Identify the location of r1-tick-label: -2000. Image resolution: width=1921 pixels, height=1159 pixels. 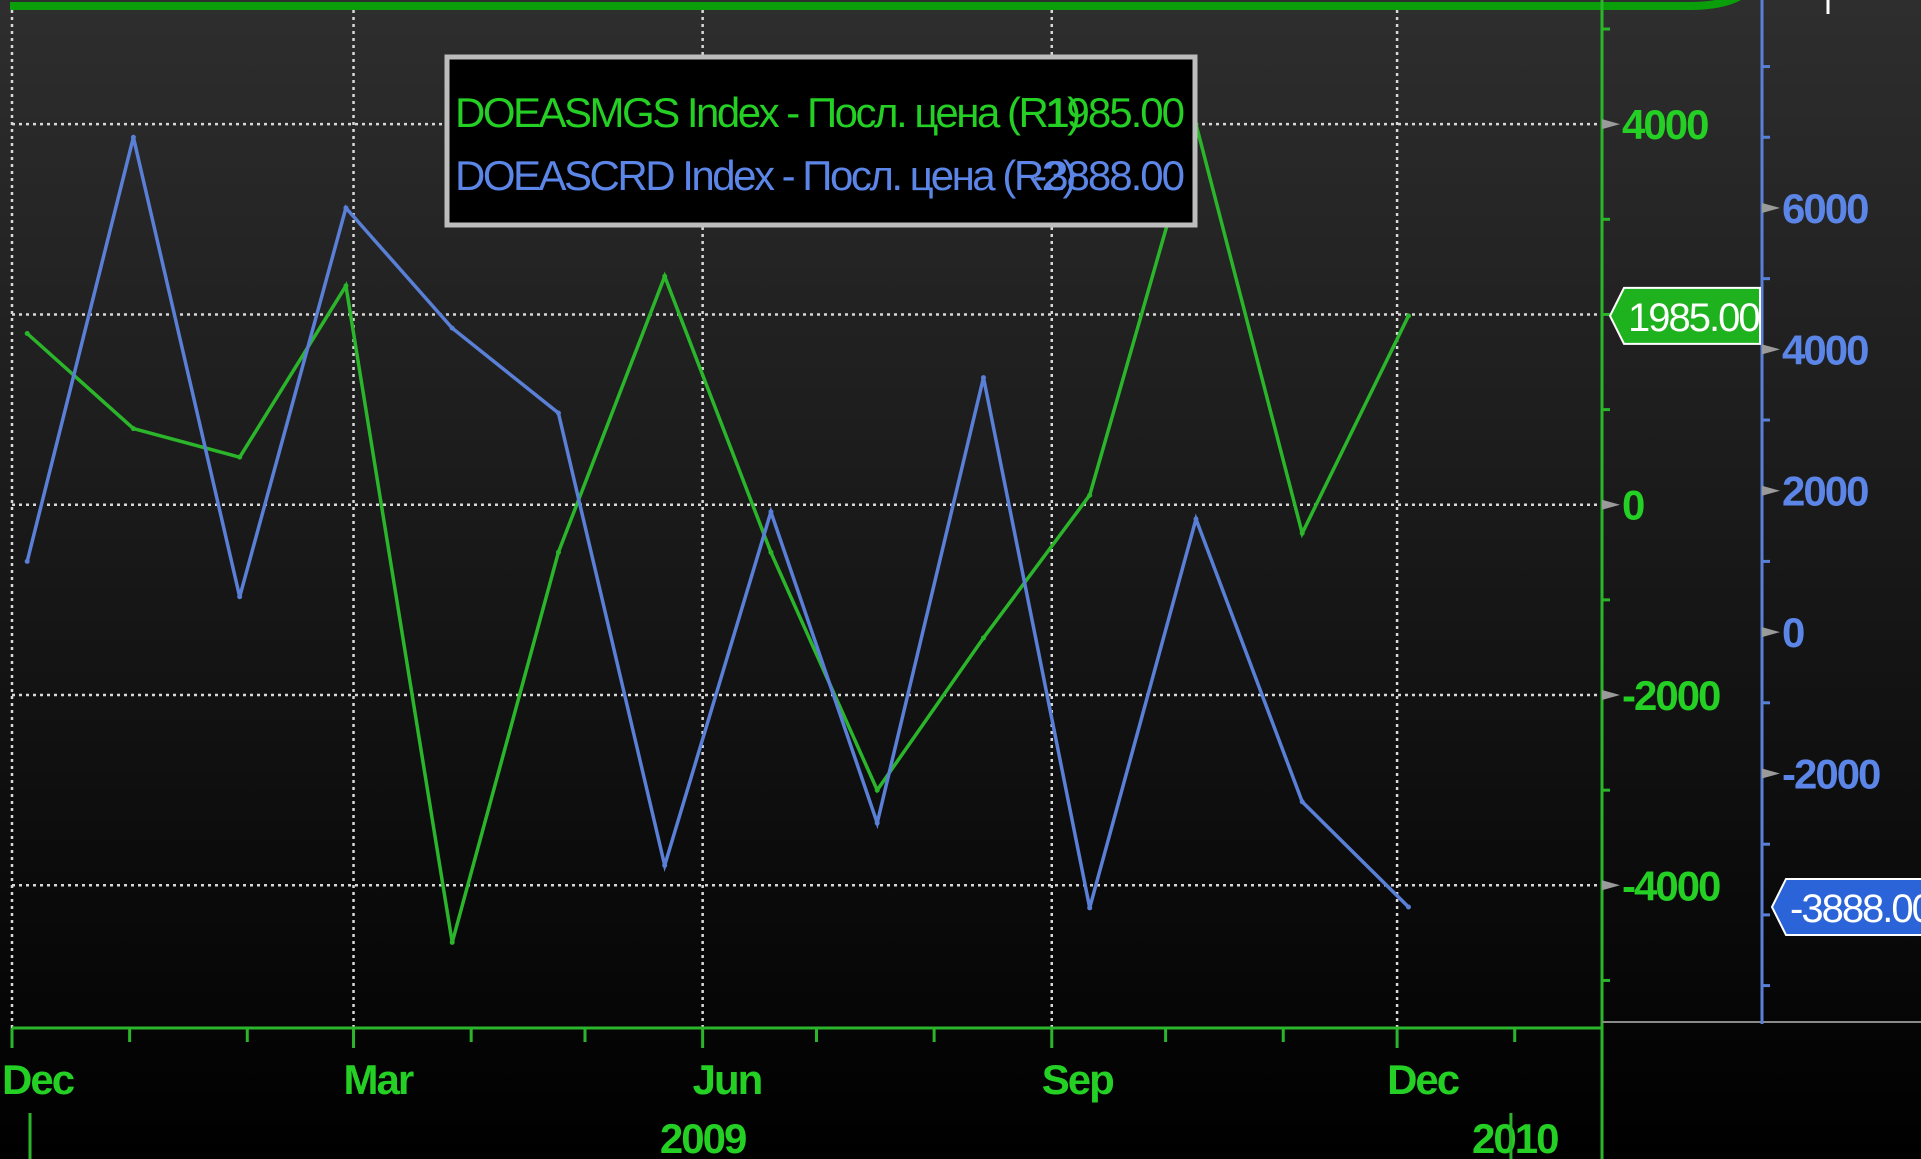
(1671, 695).